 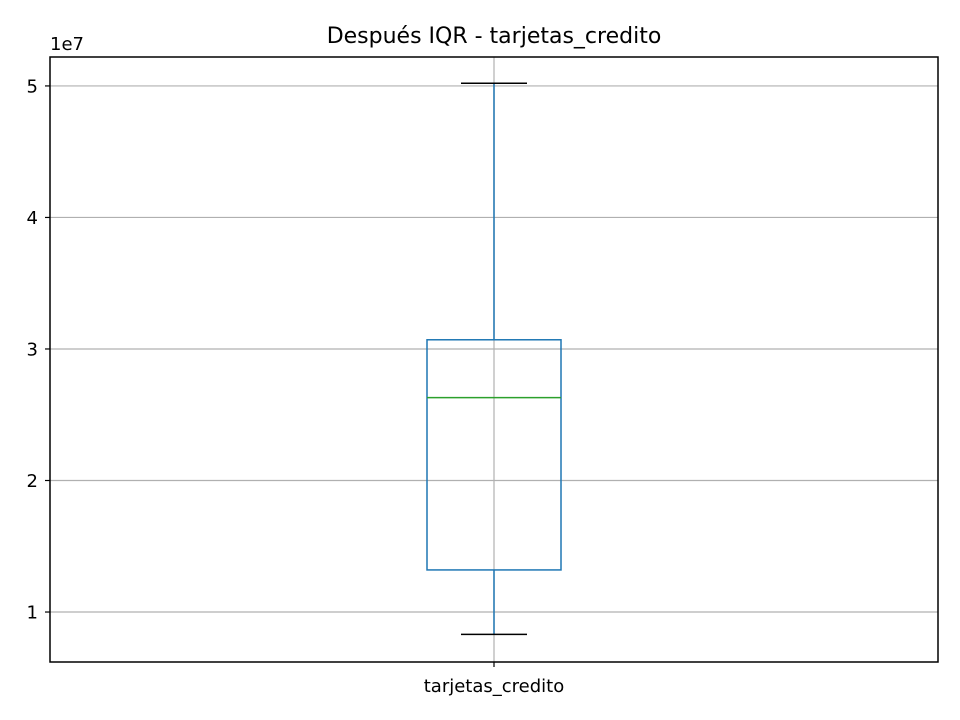 I want to click on box-layer, so click(x=494, y=359).